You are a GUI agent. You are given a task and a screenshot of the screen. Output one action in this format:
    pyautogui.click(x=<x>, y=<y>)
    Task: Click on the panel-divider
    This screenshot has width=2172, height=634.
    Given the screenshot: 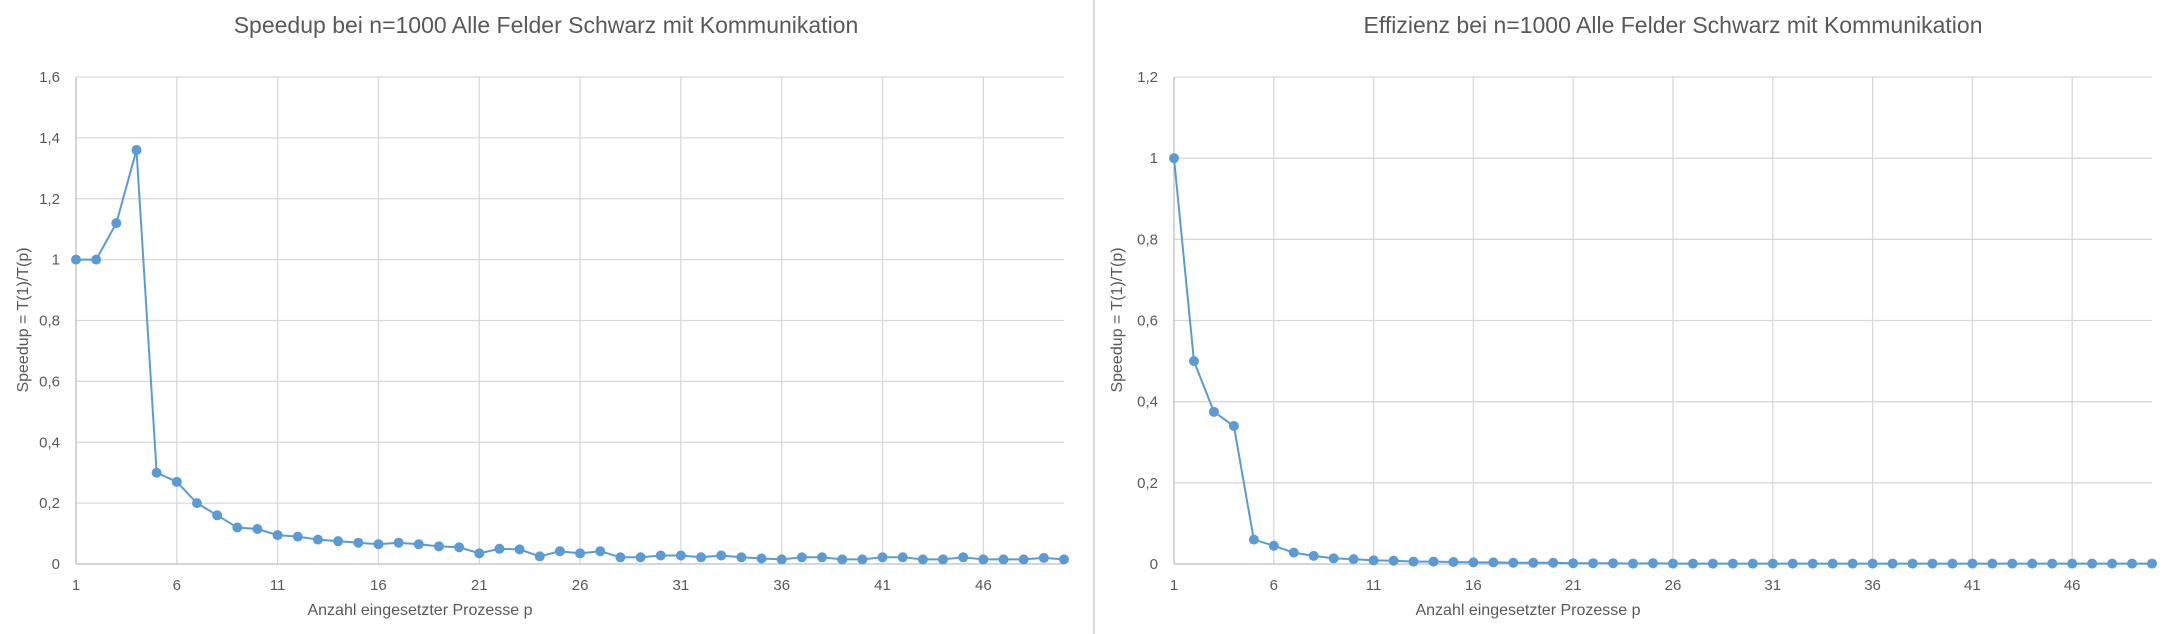 What is the action you would take?
    pyautogui.click(x=1094, y=317)
    